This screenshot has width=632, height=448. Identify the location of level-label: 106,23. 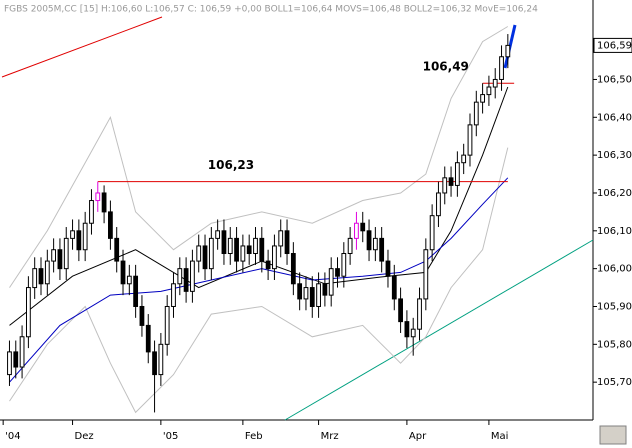
(231, 165).